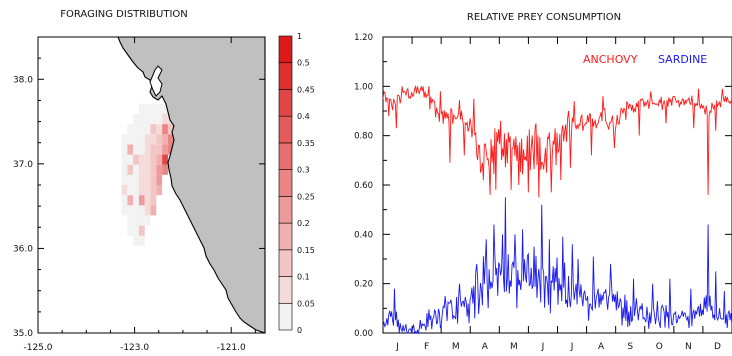 Image resolution: width=732 pixels, height=356 pixels. What do you see at coordinates (306, 250) in the screenshot?
I see `colorbar-label: 0.15` at bounding box center [306, 250].